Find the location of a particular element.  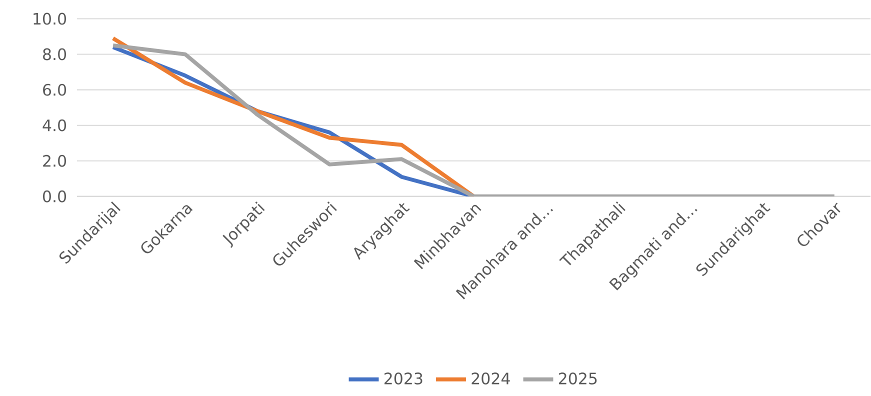

y-tick-label: 8.0 is located at coordinates (54, 54).